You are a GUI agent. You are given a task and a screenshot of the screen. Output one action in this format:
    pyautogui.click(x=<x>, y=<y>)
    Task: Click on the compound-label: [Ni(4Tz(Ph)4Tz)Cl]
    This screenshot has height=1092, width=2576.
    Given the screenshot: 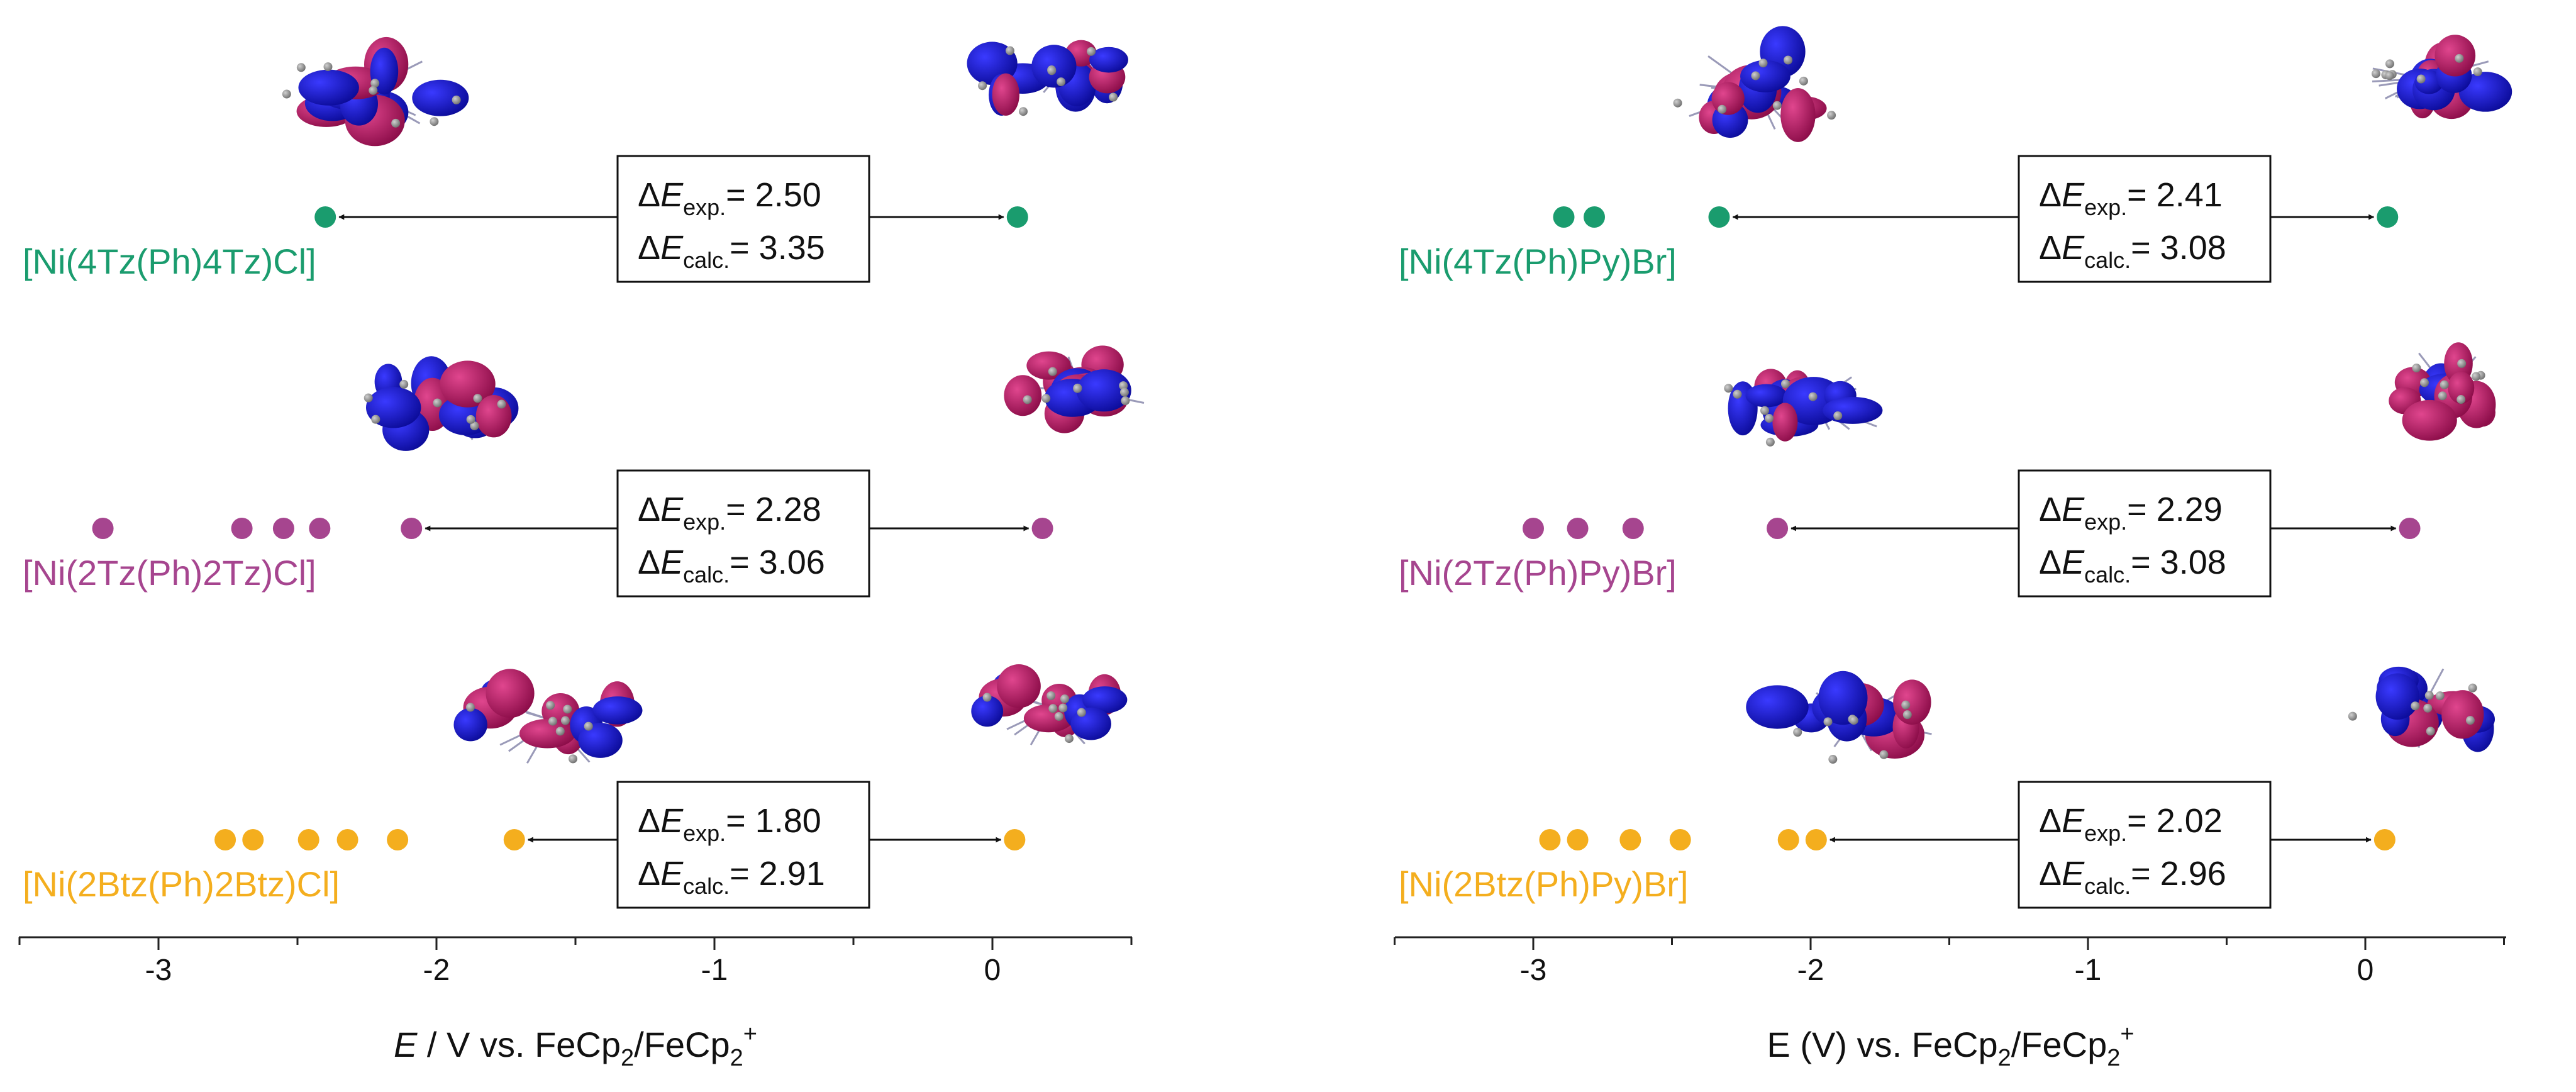 What is the action you would take?
    pyautogui.click(x=169, y=261)
    